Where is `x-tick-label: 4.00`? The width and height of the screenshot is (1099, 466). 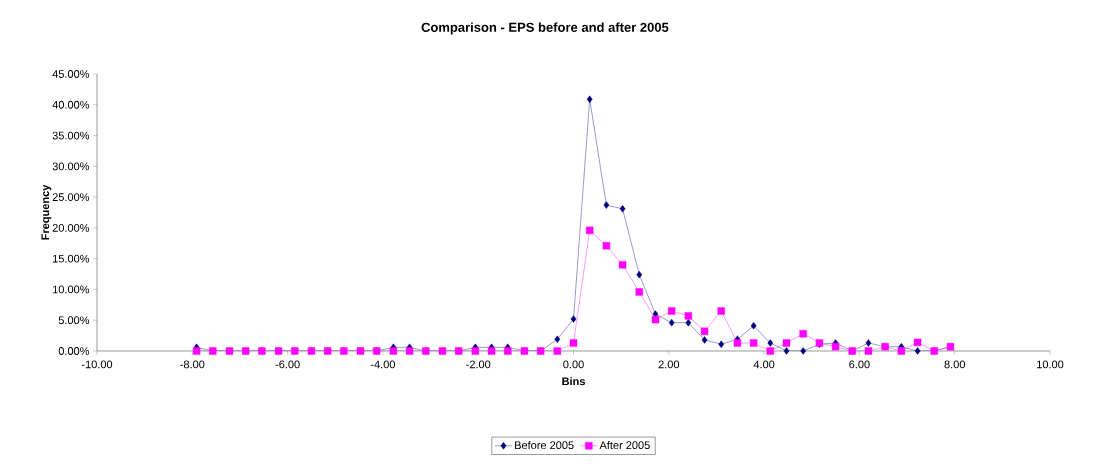
x-tick-label: 4.00 is located at coordinates (764, 364).